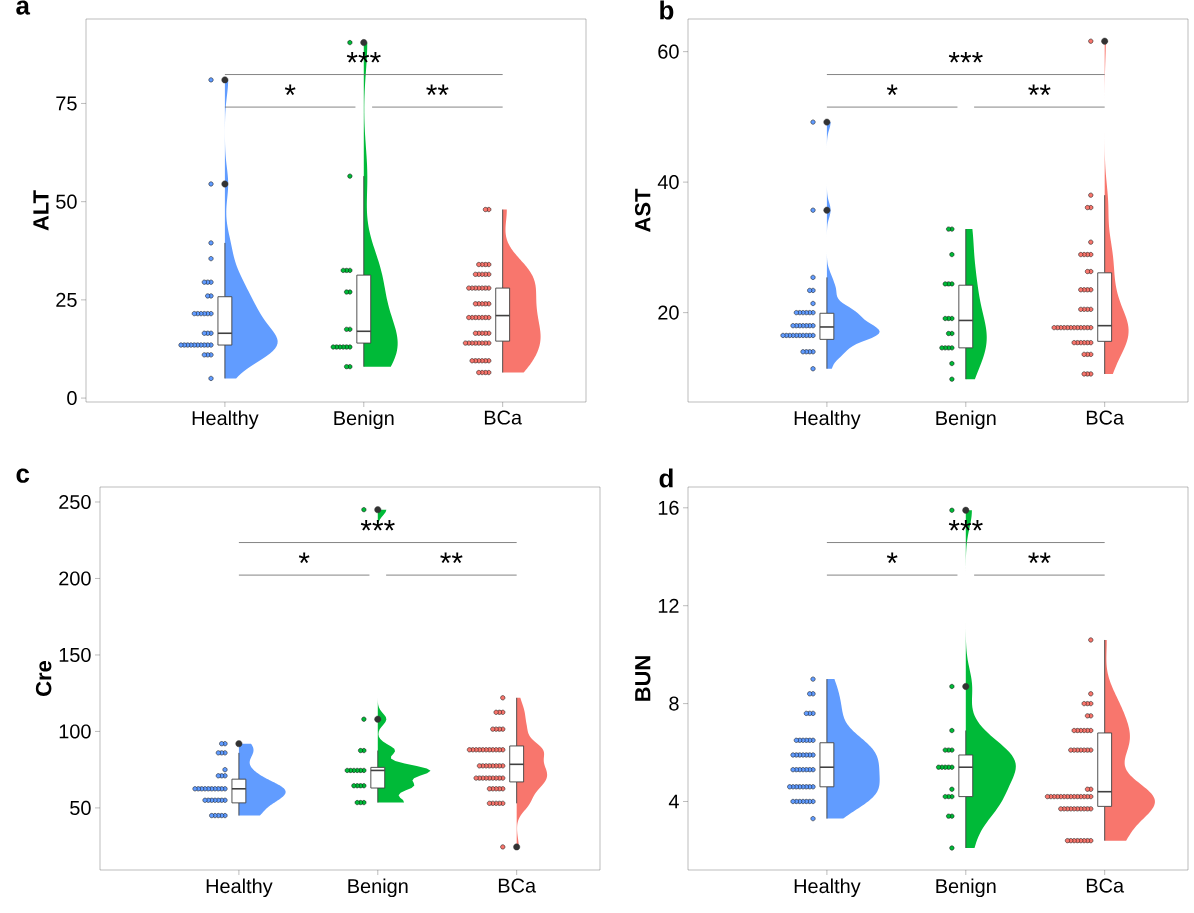 The image size is (1194, 913). Describe the element at coordinates (75, 731) in the screenshot. I see `y-tick-label: 100` at that location.